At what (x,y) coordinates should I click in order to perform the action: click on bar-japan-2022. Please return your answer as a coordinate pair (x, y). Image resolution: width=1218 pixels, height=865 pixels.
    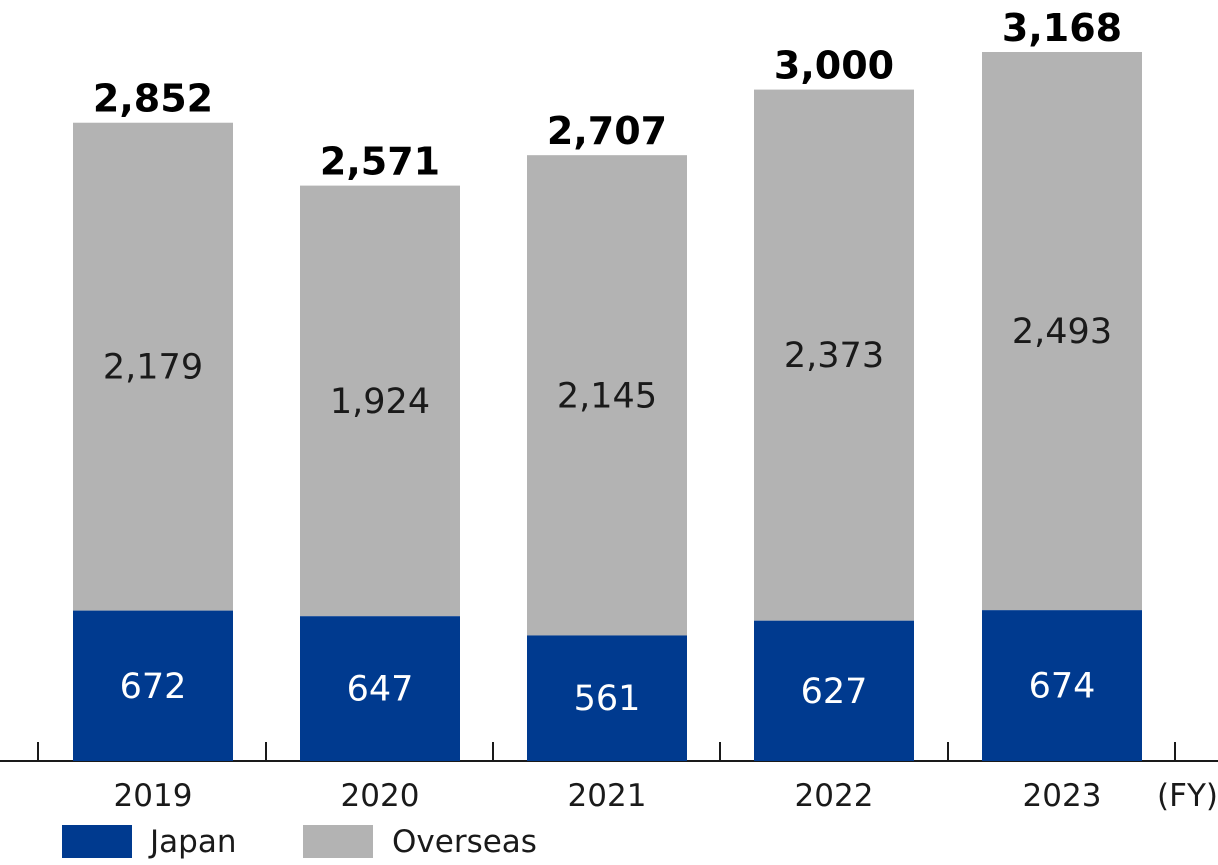
    Looking at the image, I should click on (834, 690).